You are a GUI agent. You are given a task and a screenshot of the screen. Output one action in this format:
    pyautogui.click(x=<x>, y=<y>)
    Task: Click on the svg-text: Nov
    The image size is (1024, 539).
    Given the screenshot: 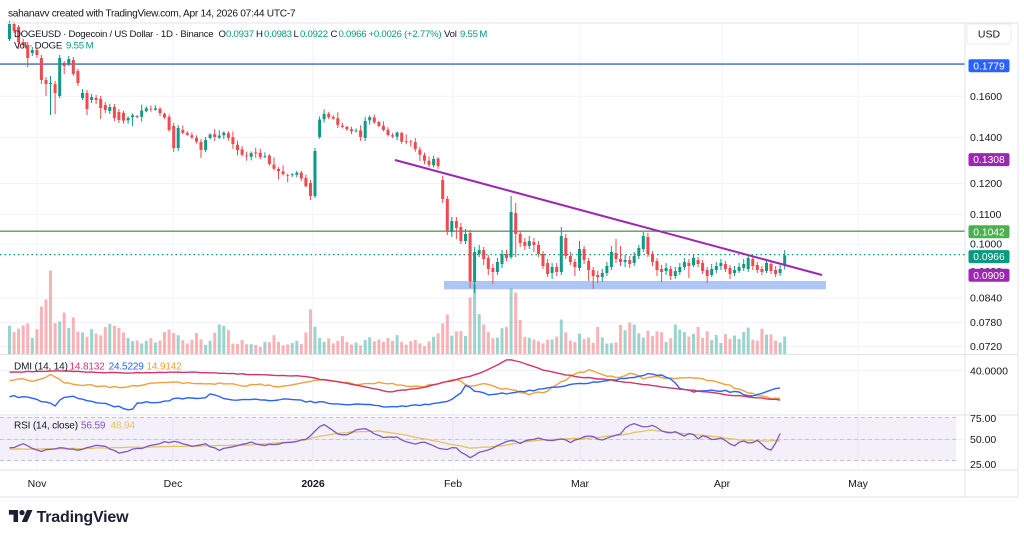 What is the action you would take?
    pyautogui.click(x=37, y=484)
    